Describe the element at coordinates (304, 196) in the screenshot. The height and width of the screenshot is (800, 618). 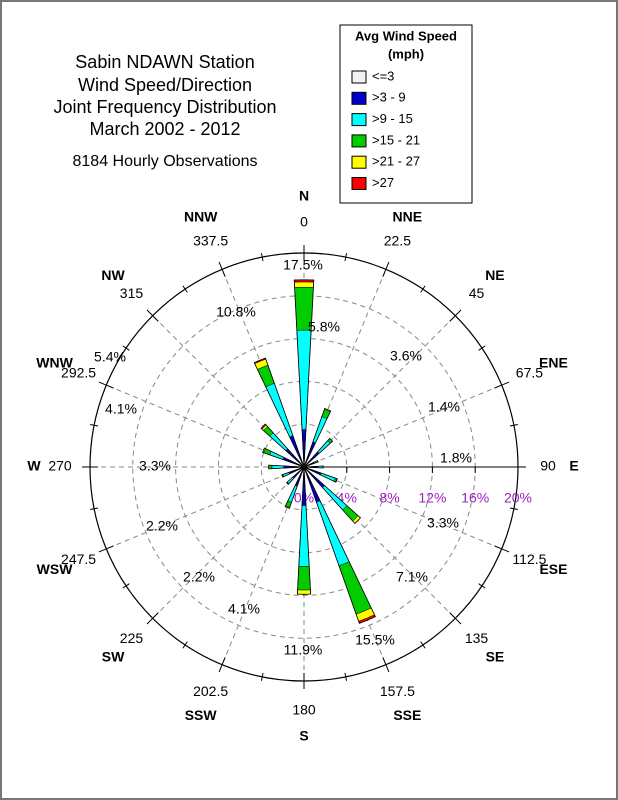
I see `direction-label: N` at that location.